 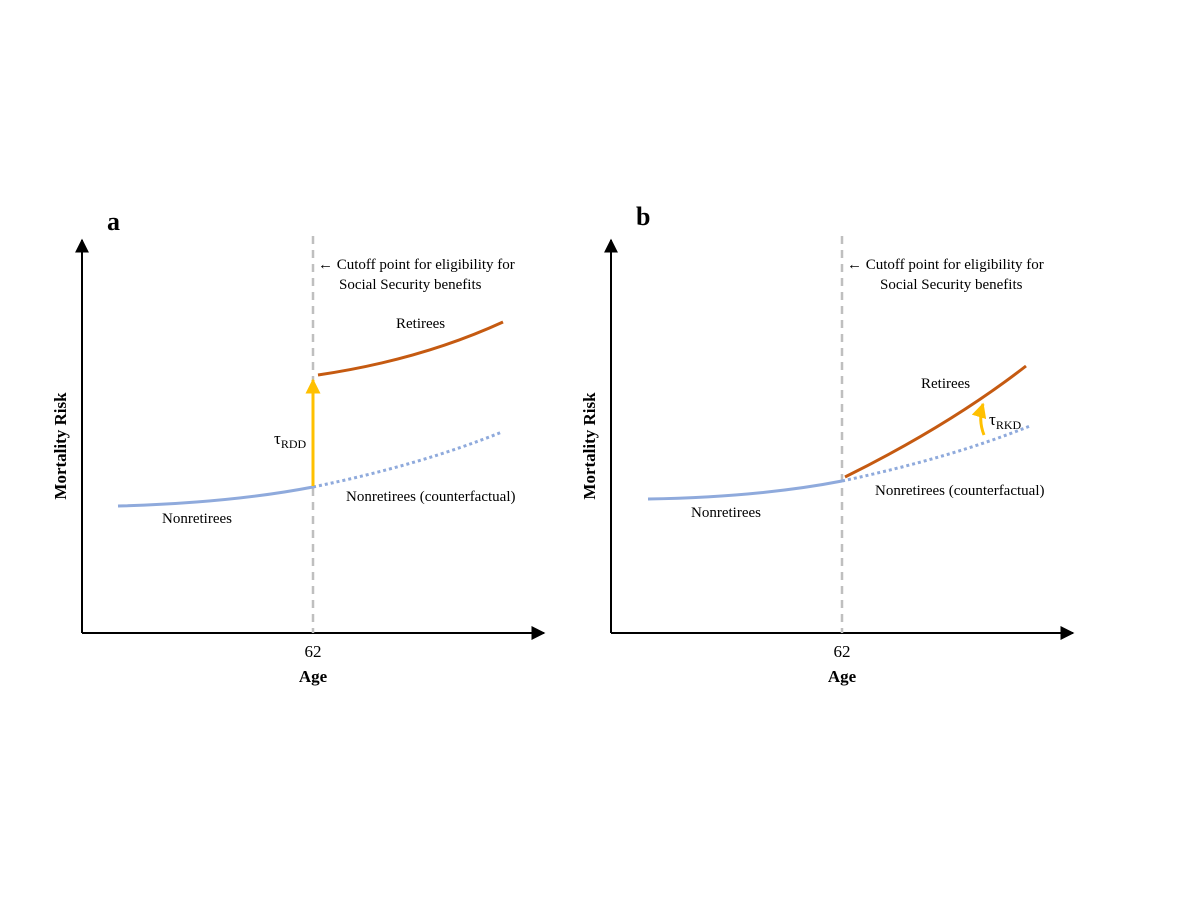 What do you see at coordinates (1009, 425) in the screenshot?
I see `effect-subscript: RKD` at bounding box center [1009, 425].